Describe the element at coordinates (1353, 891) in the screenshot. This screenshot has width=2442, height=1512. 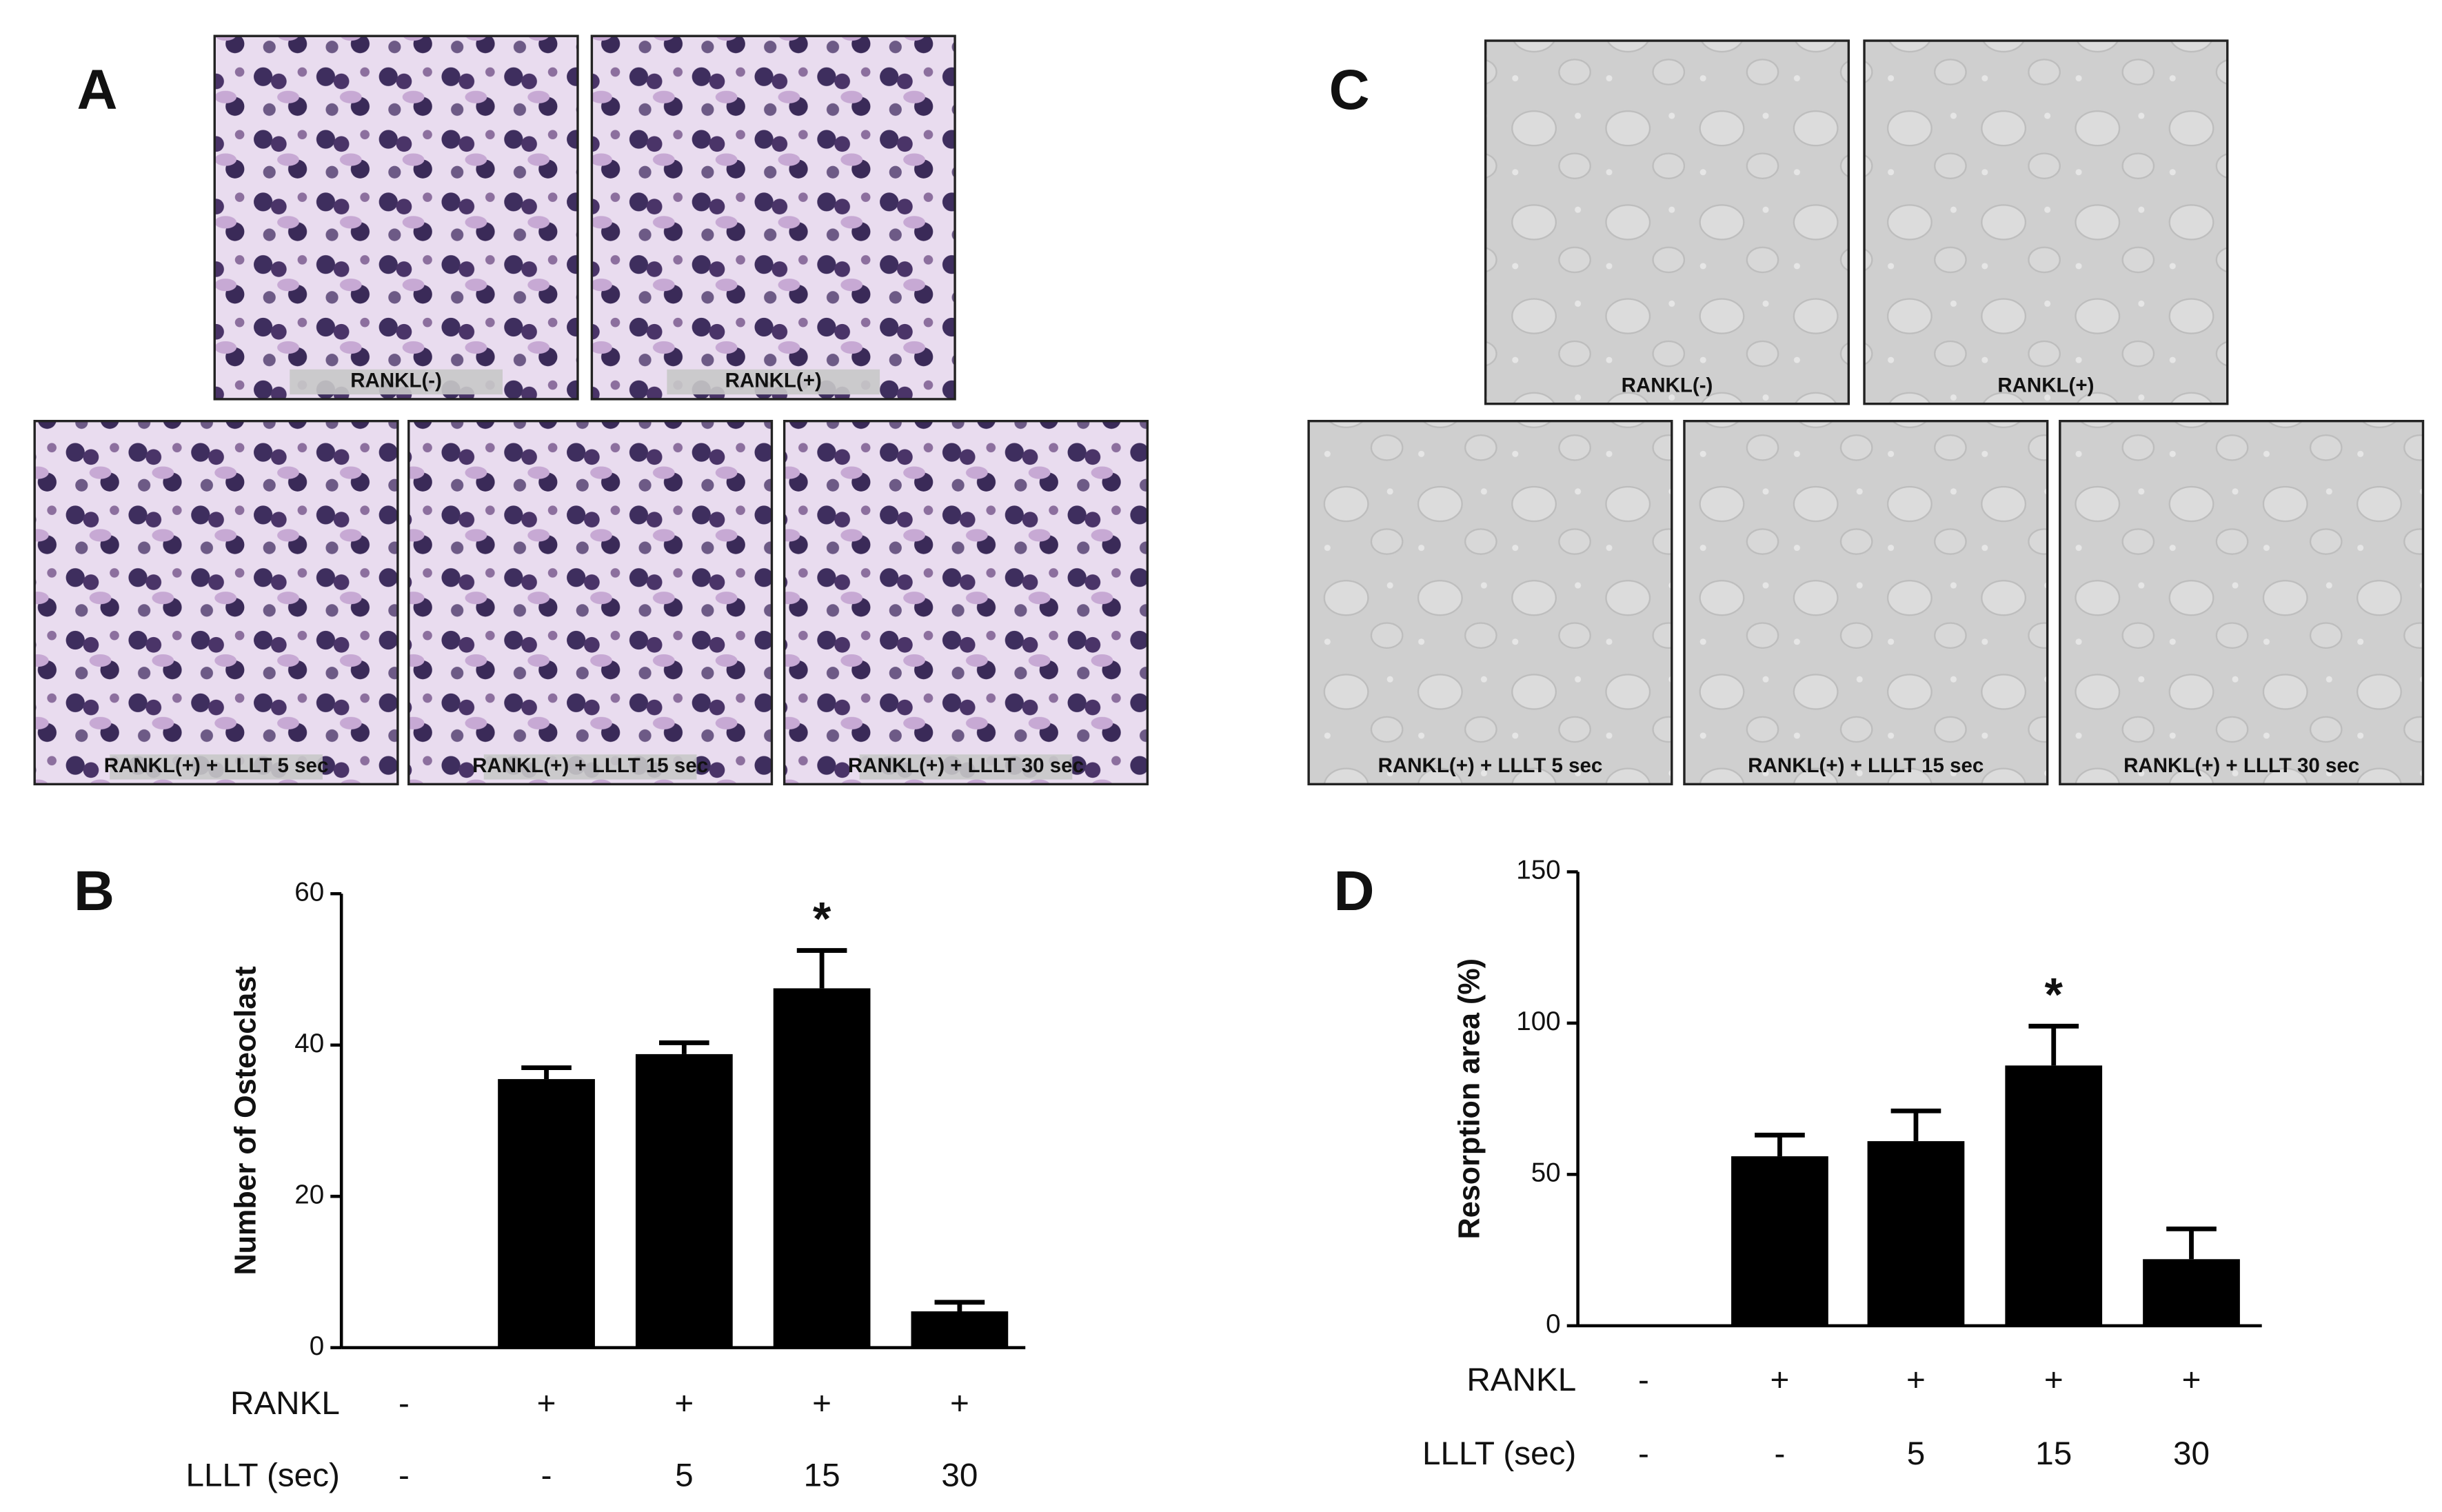
I see `panel-letter: D` at that location.